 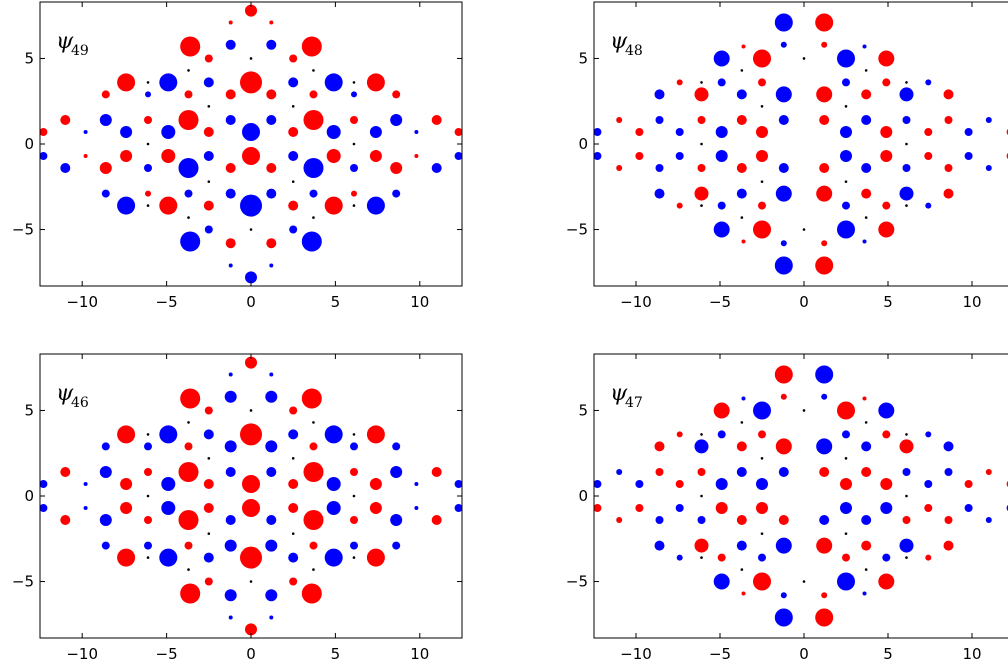 What do you see at coordinates (804, 144) in the screenshot?
I see `lattice-dots` at bounding box center [804, 144].